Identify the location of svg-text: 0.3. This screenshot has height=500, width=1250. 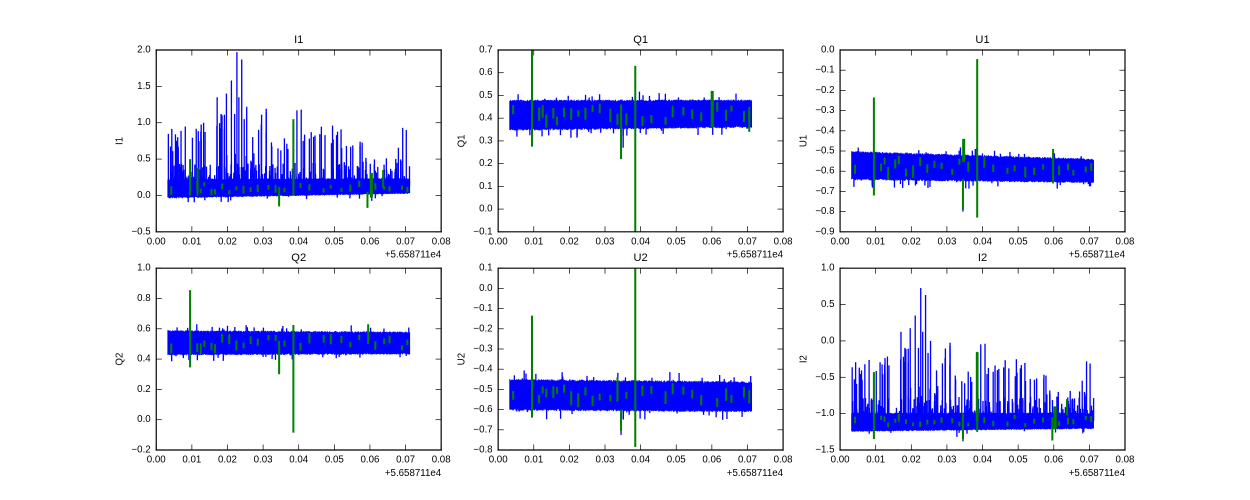
(486, 140).